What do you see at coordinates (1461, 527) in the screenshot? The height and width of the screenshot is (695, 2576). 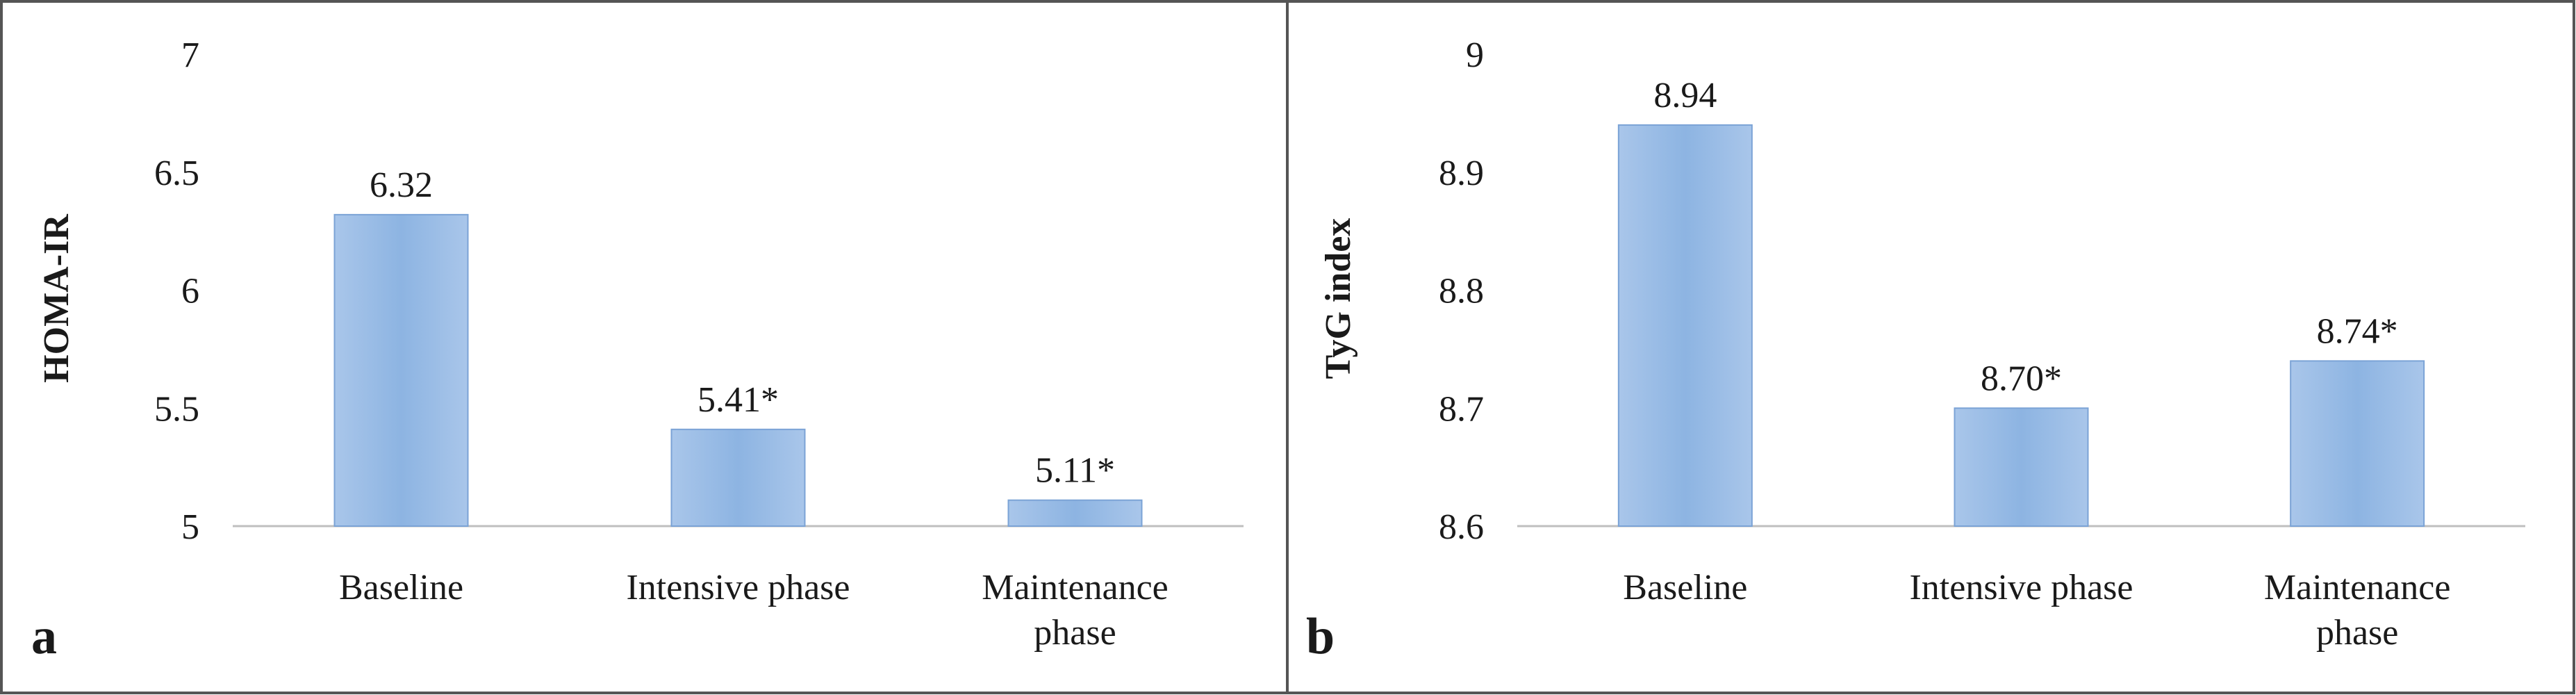 I see `y-tick-label: 8.6` at bounding box center [1461, 527].